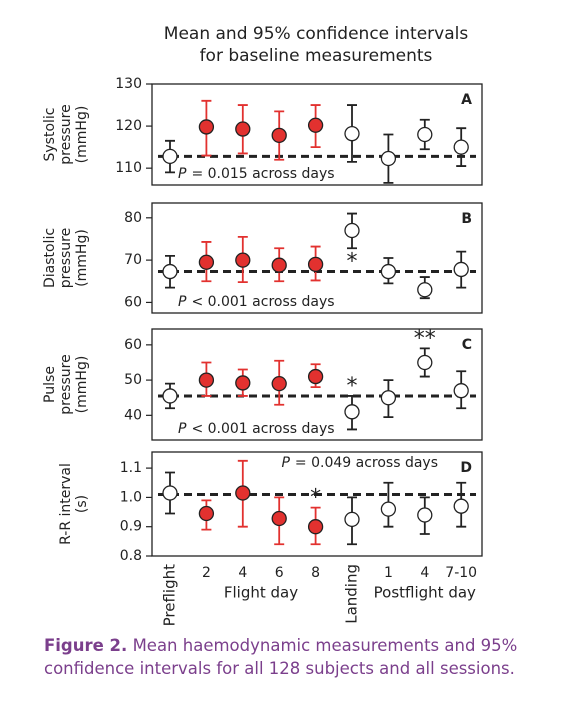  Describe the element at coordinates (262, 174) in the screenshot. I see `p-text: = 0.015 across days` at that location.